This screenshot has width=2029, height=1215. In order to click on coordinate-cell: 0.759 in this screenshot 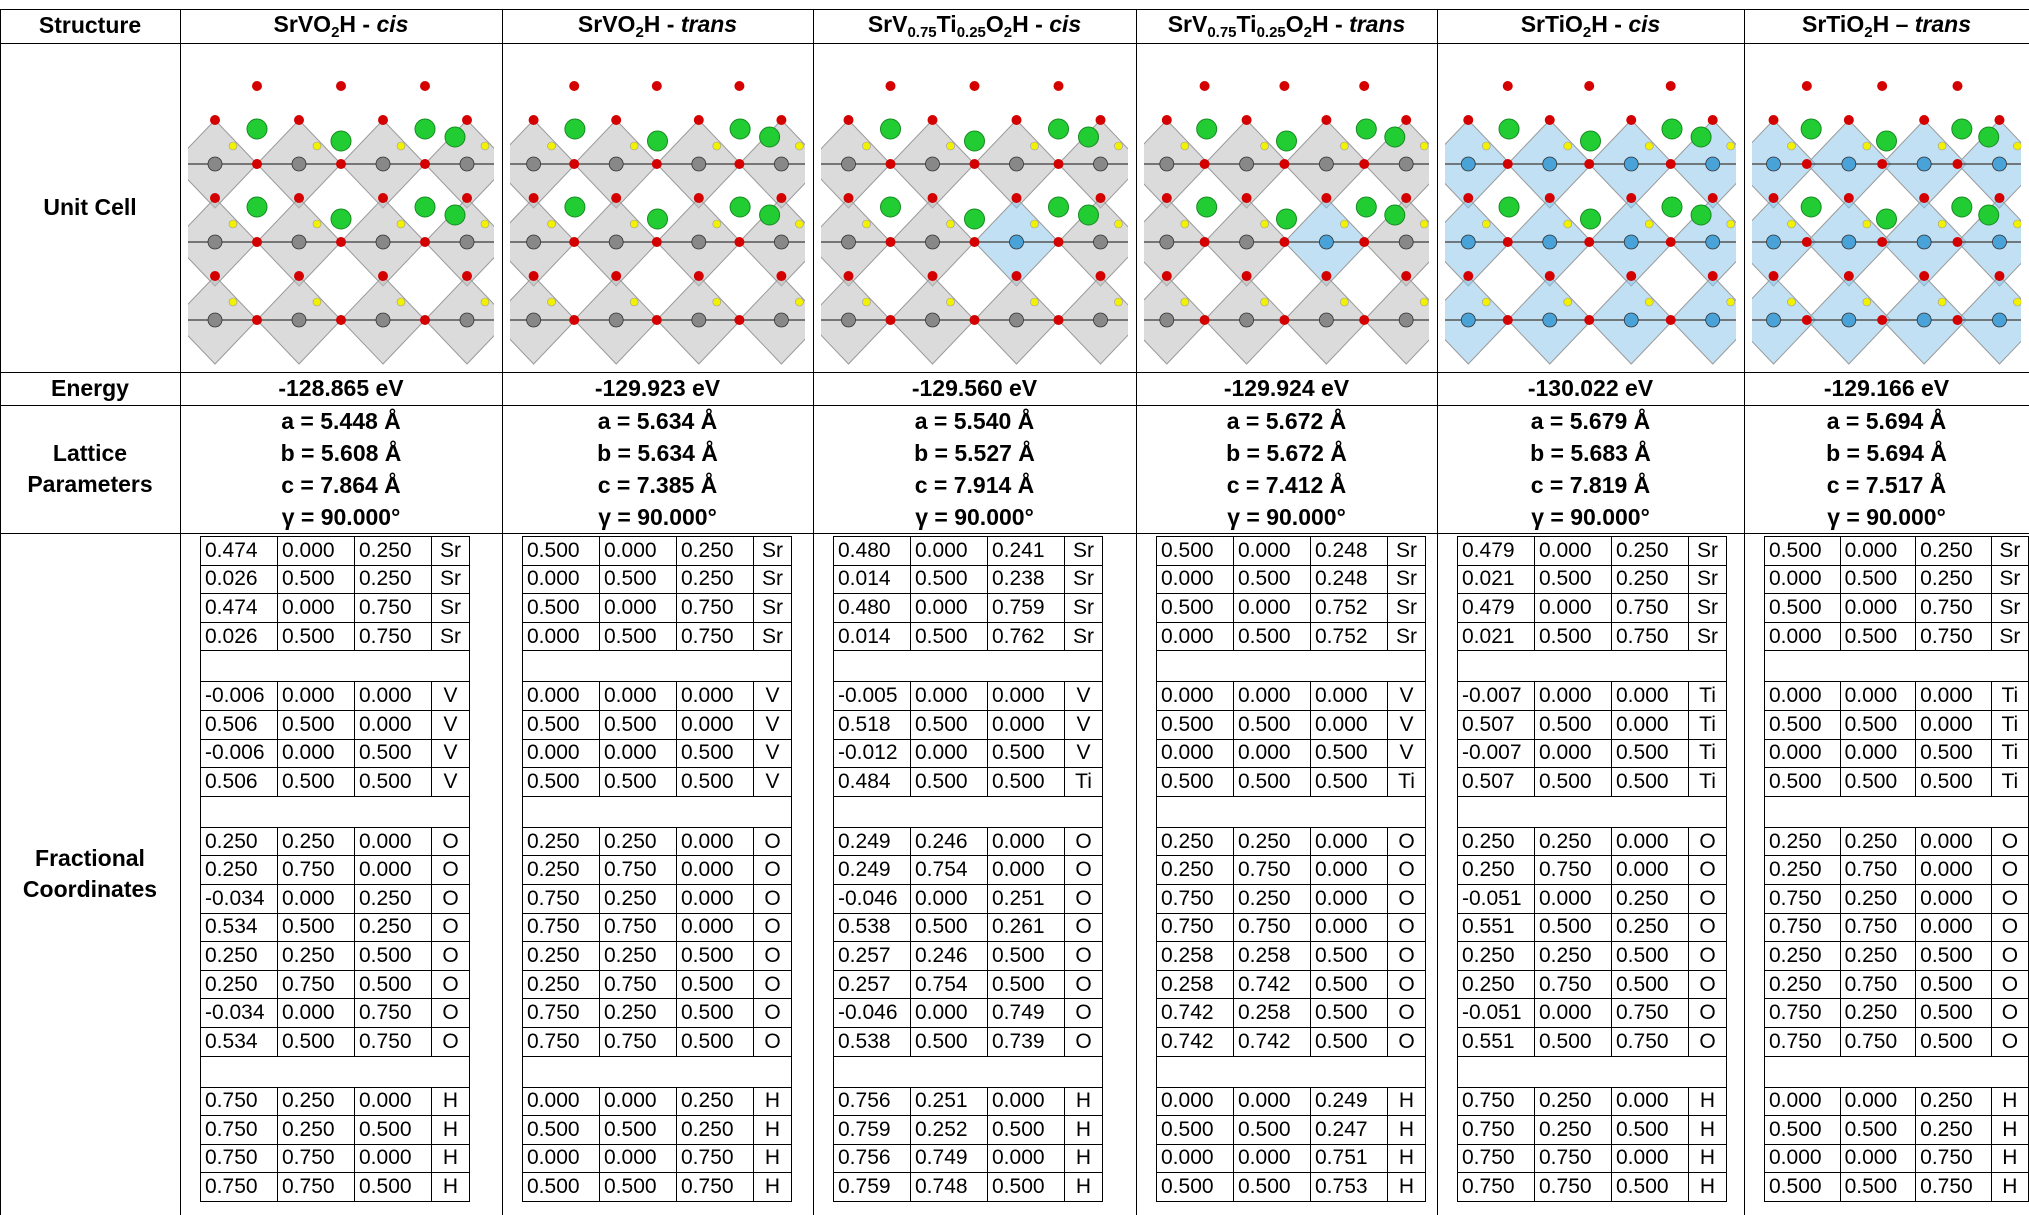, I will do `click(1026, 608)`.